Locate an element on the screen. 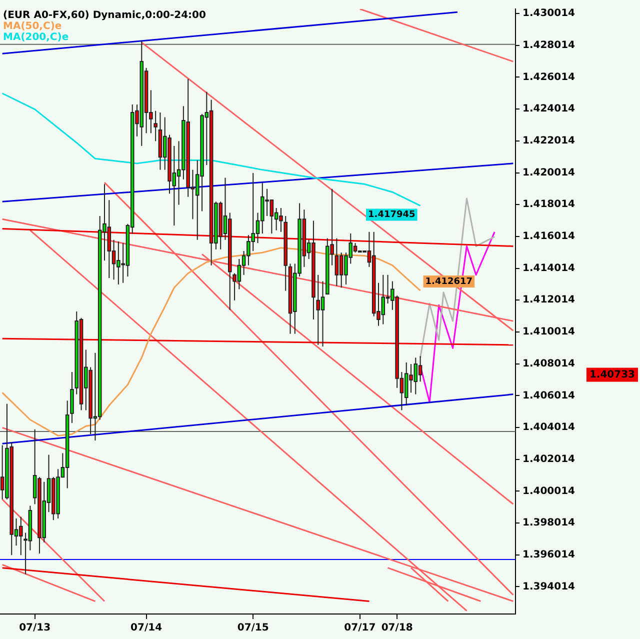 This screenshot has height=639, width=640. data-label: 1.412617 is located at coordinates (449, 281).